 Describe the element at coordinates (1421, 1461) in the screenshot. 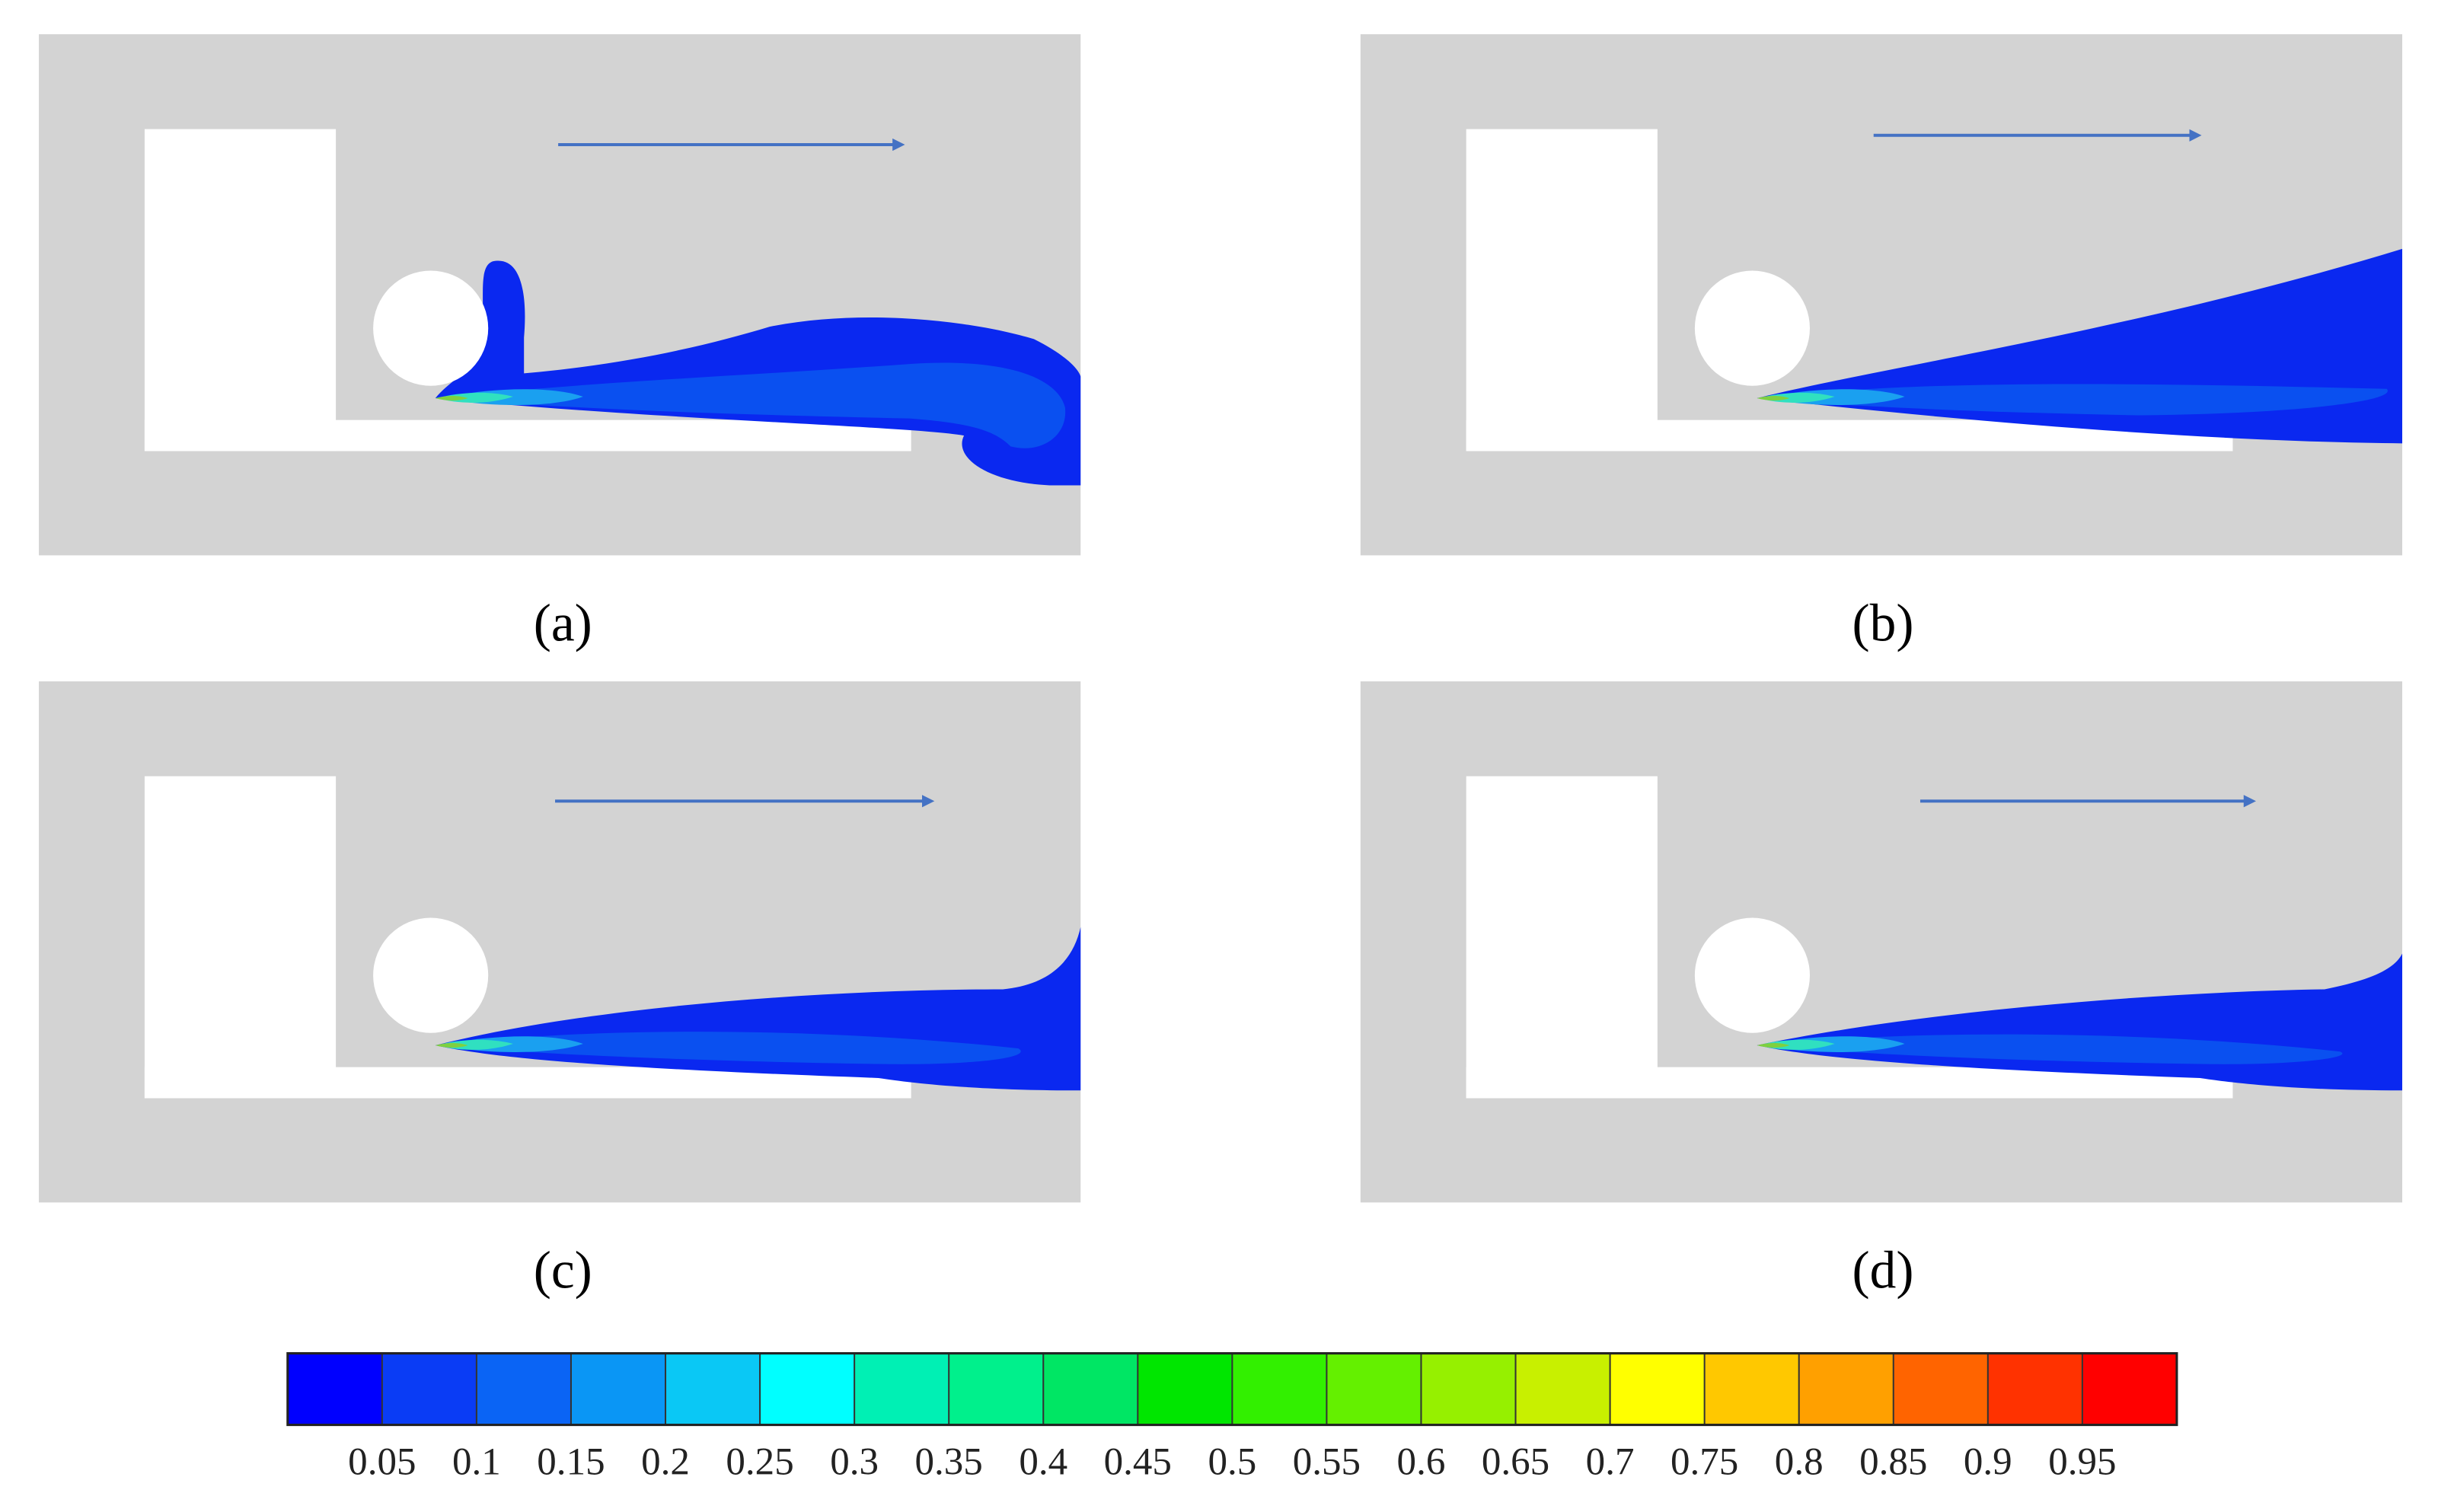

I see `tick-label: 0.6` at that location.